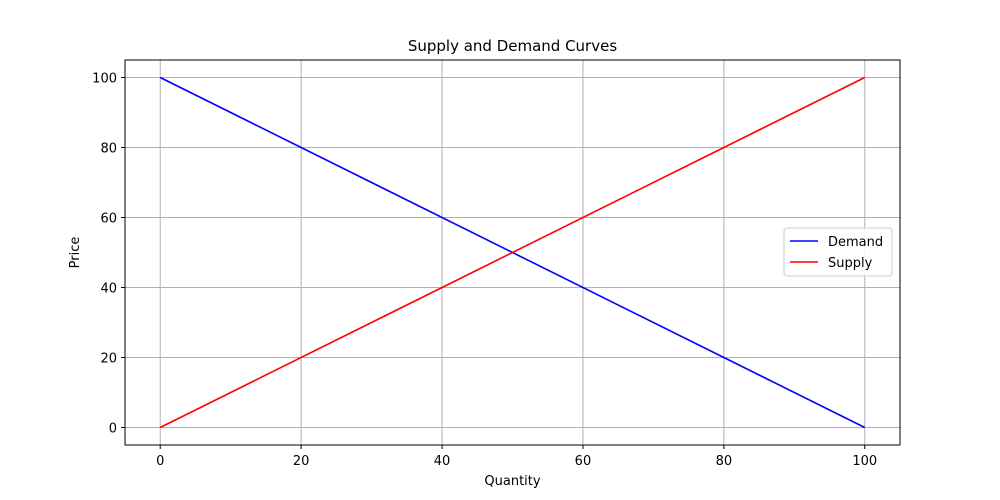 Image resolution: width=1000 pixels, height=500 pixels. What do you see at coordinates (516, 457) in the screenshot?
I see `x-axis: 0 20 40 60 80 100` at bounding box center [516, 457].